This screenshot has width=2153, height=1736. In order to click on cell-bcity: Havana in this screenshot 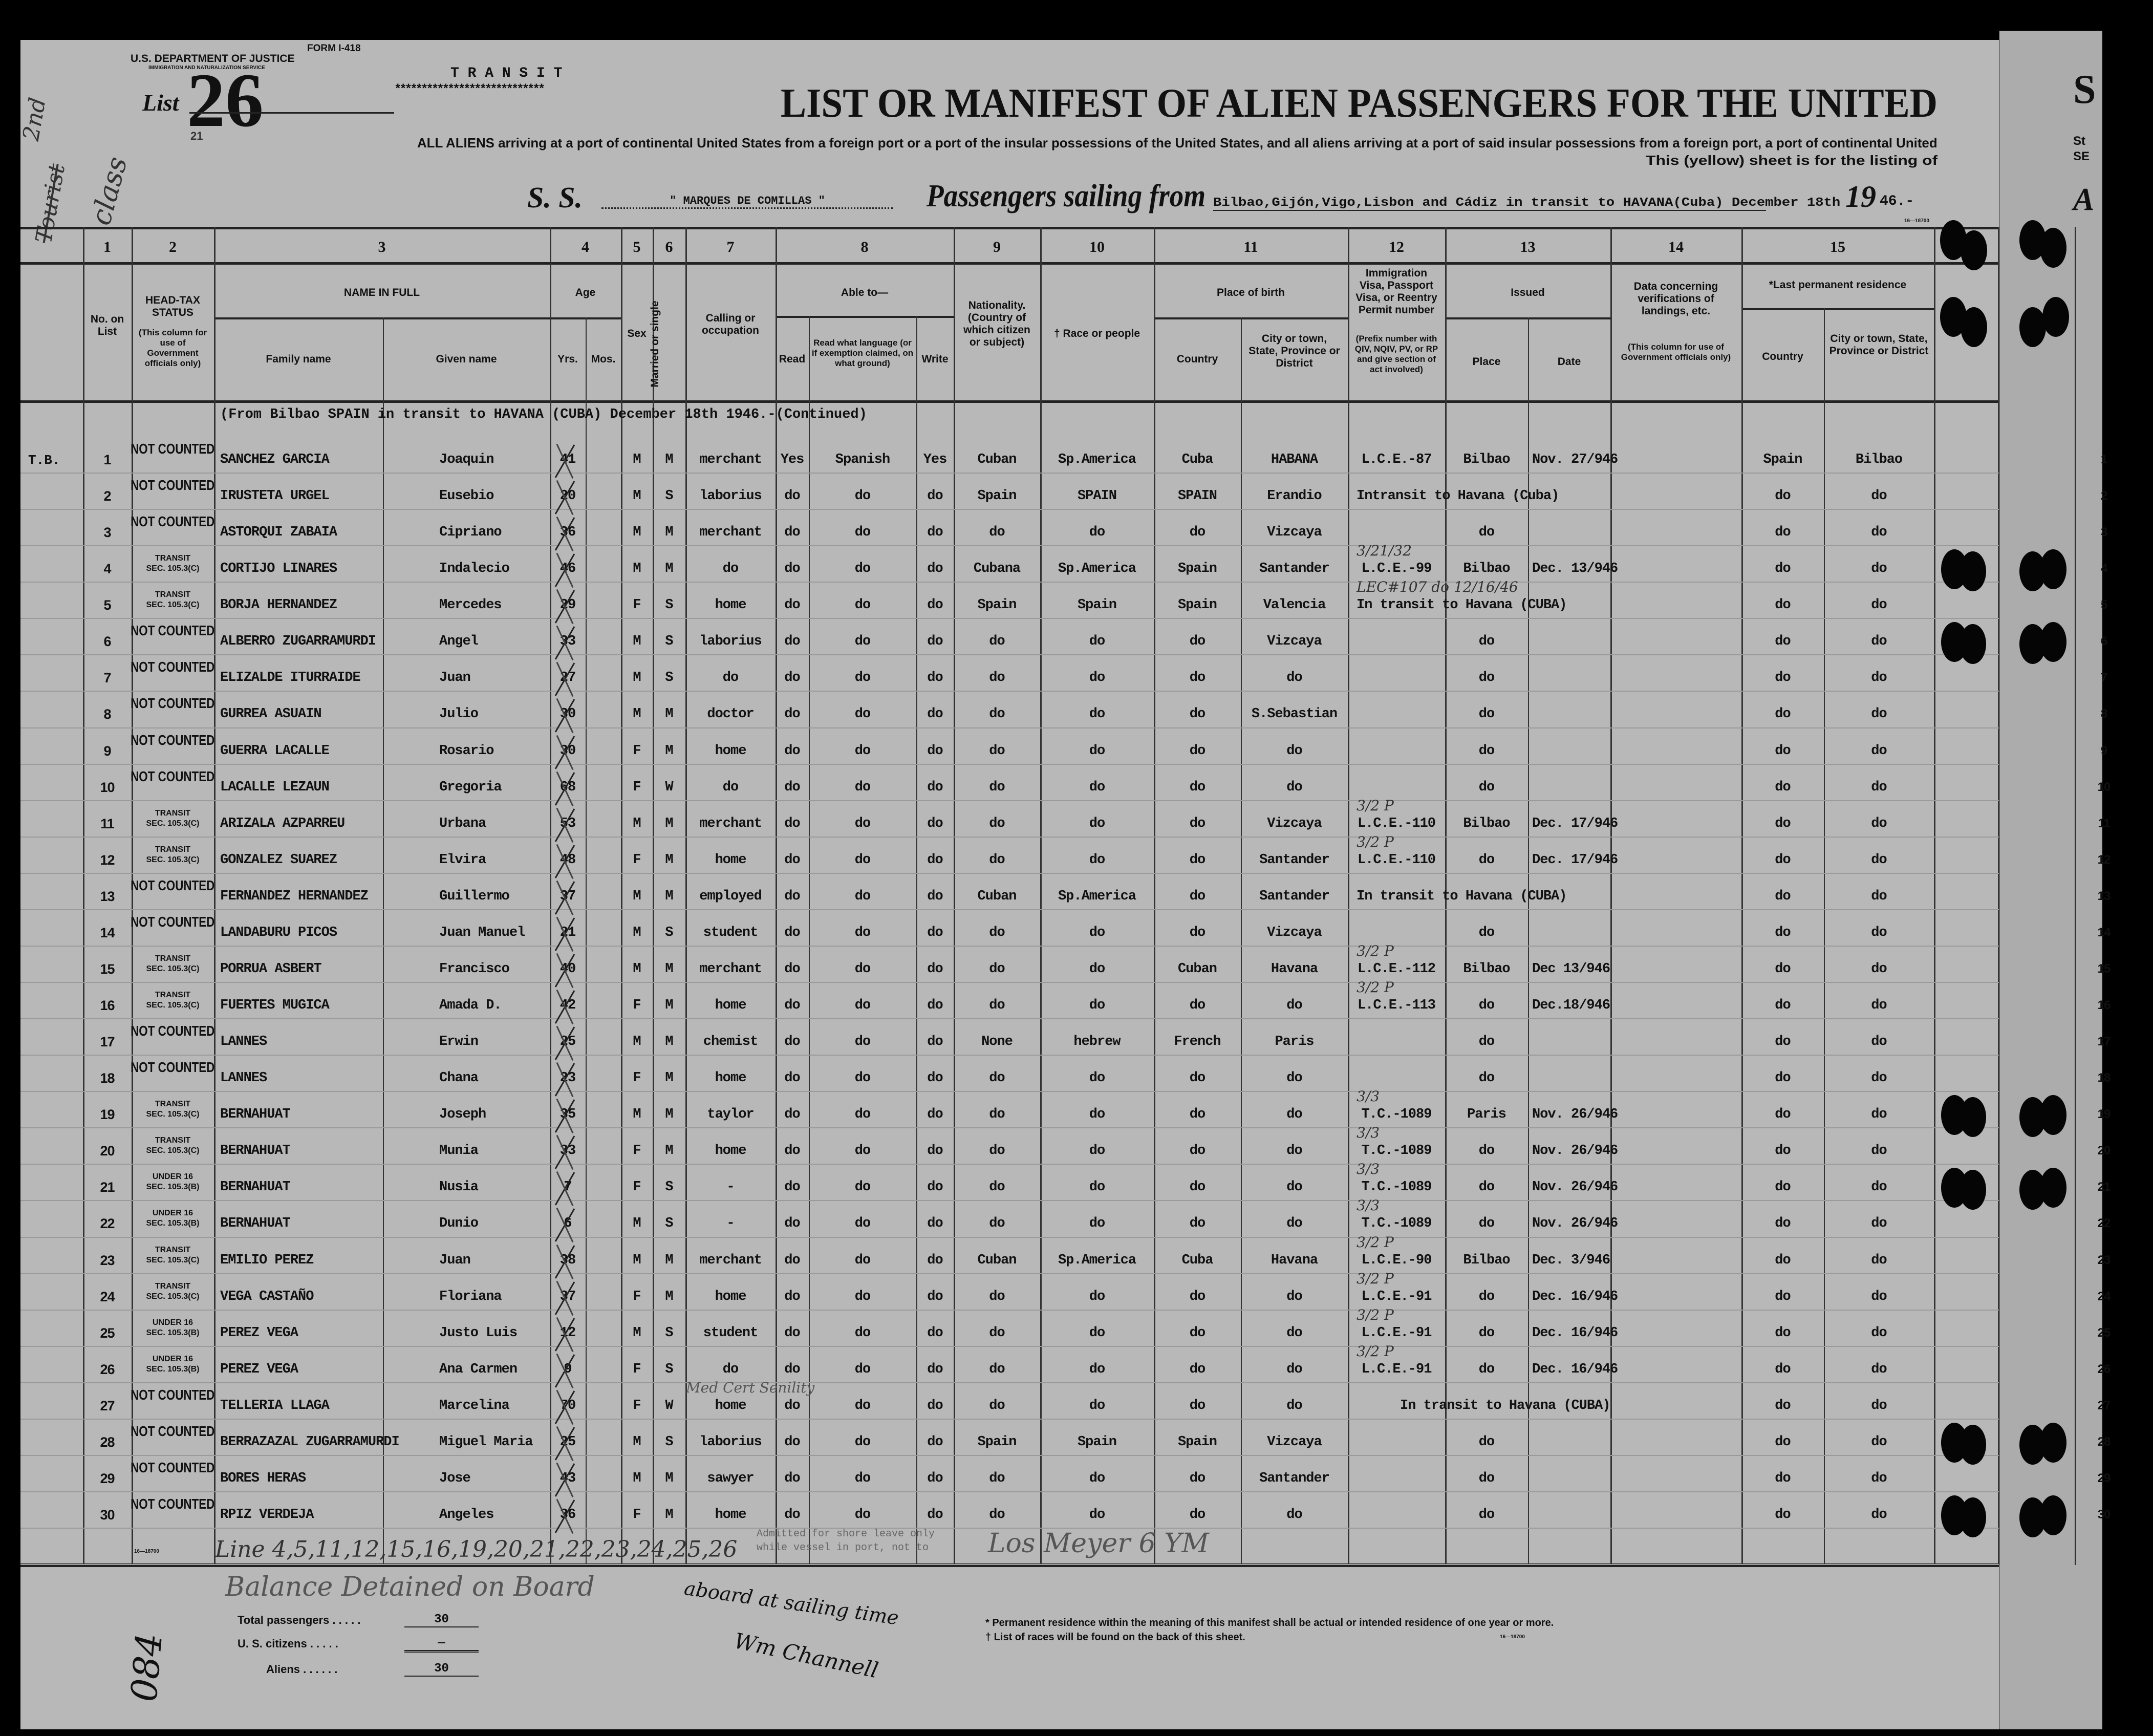, I will do `click(1294, 969)`.